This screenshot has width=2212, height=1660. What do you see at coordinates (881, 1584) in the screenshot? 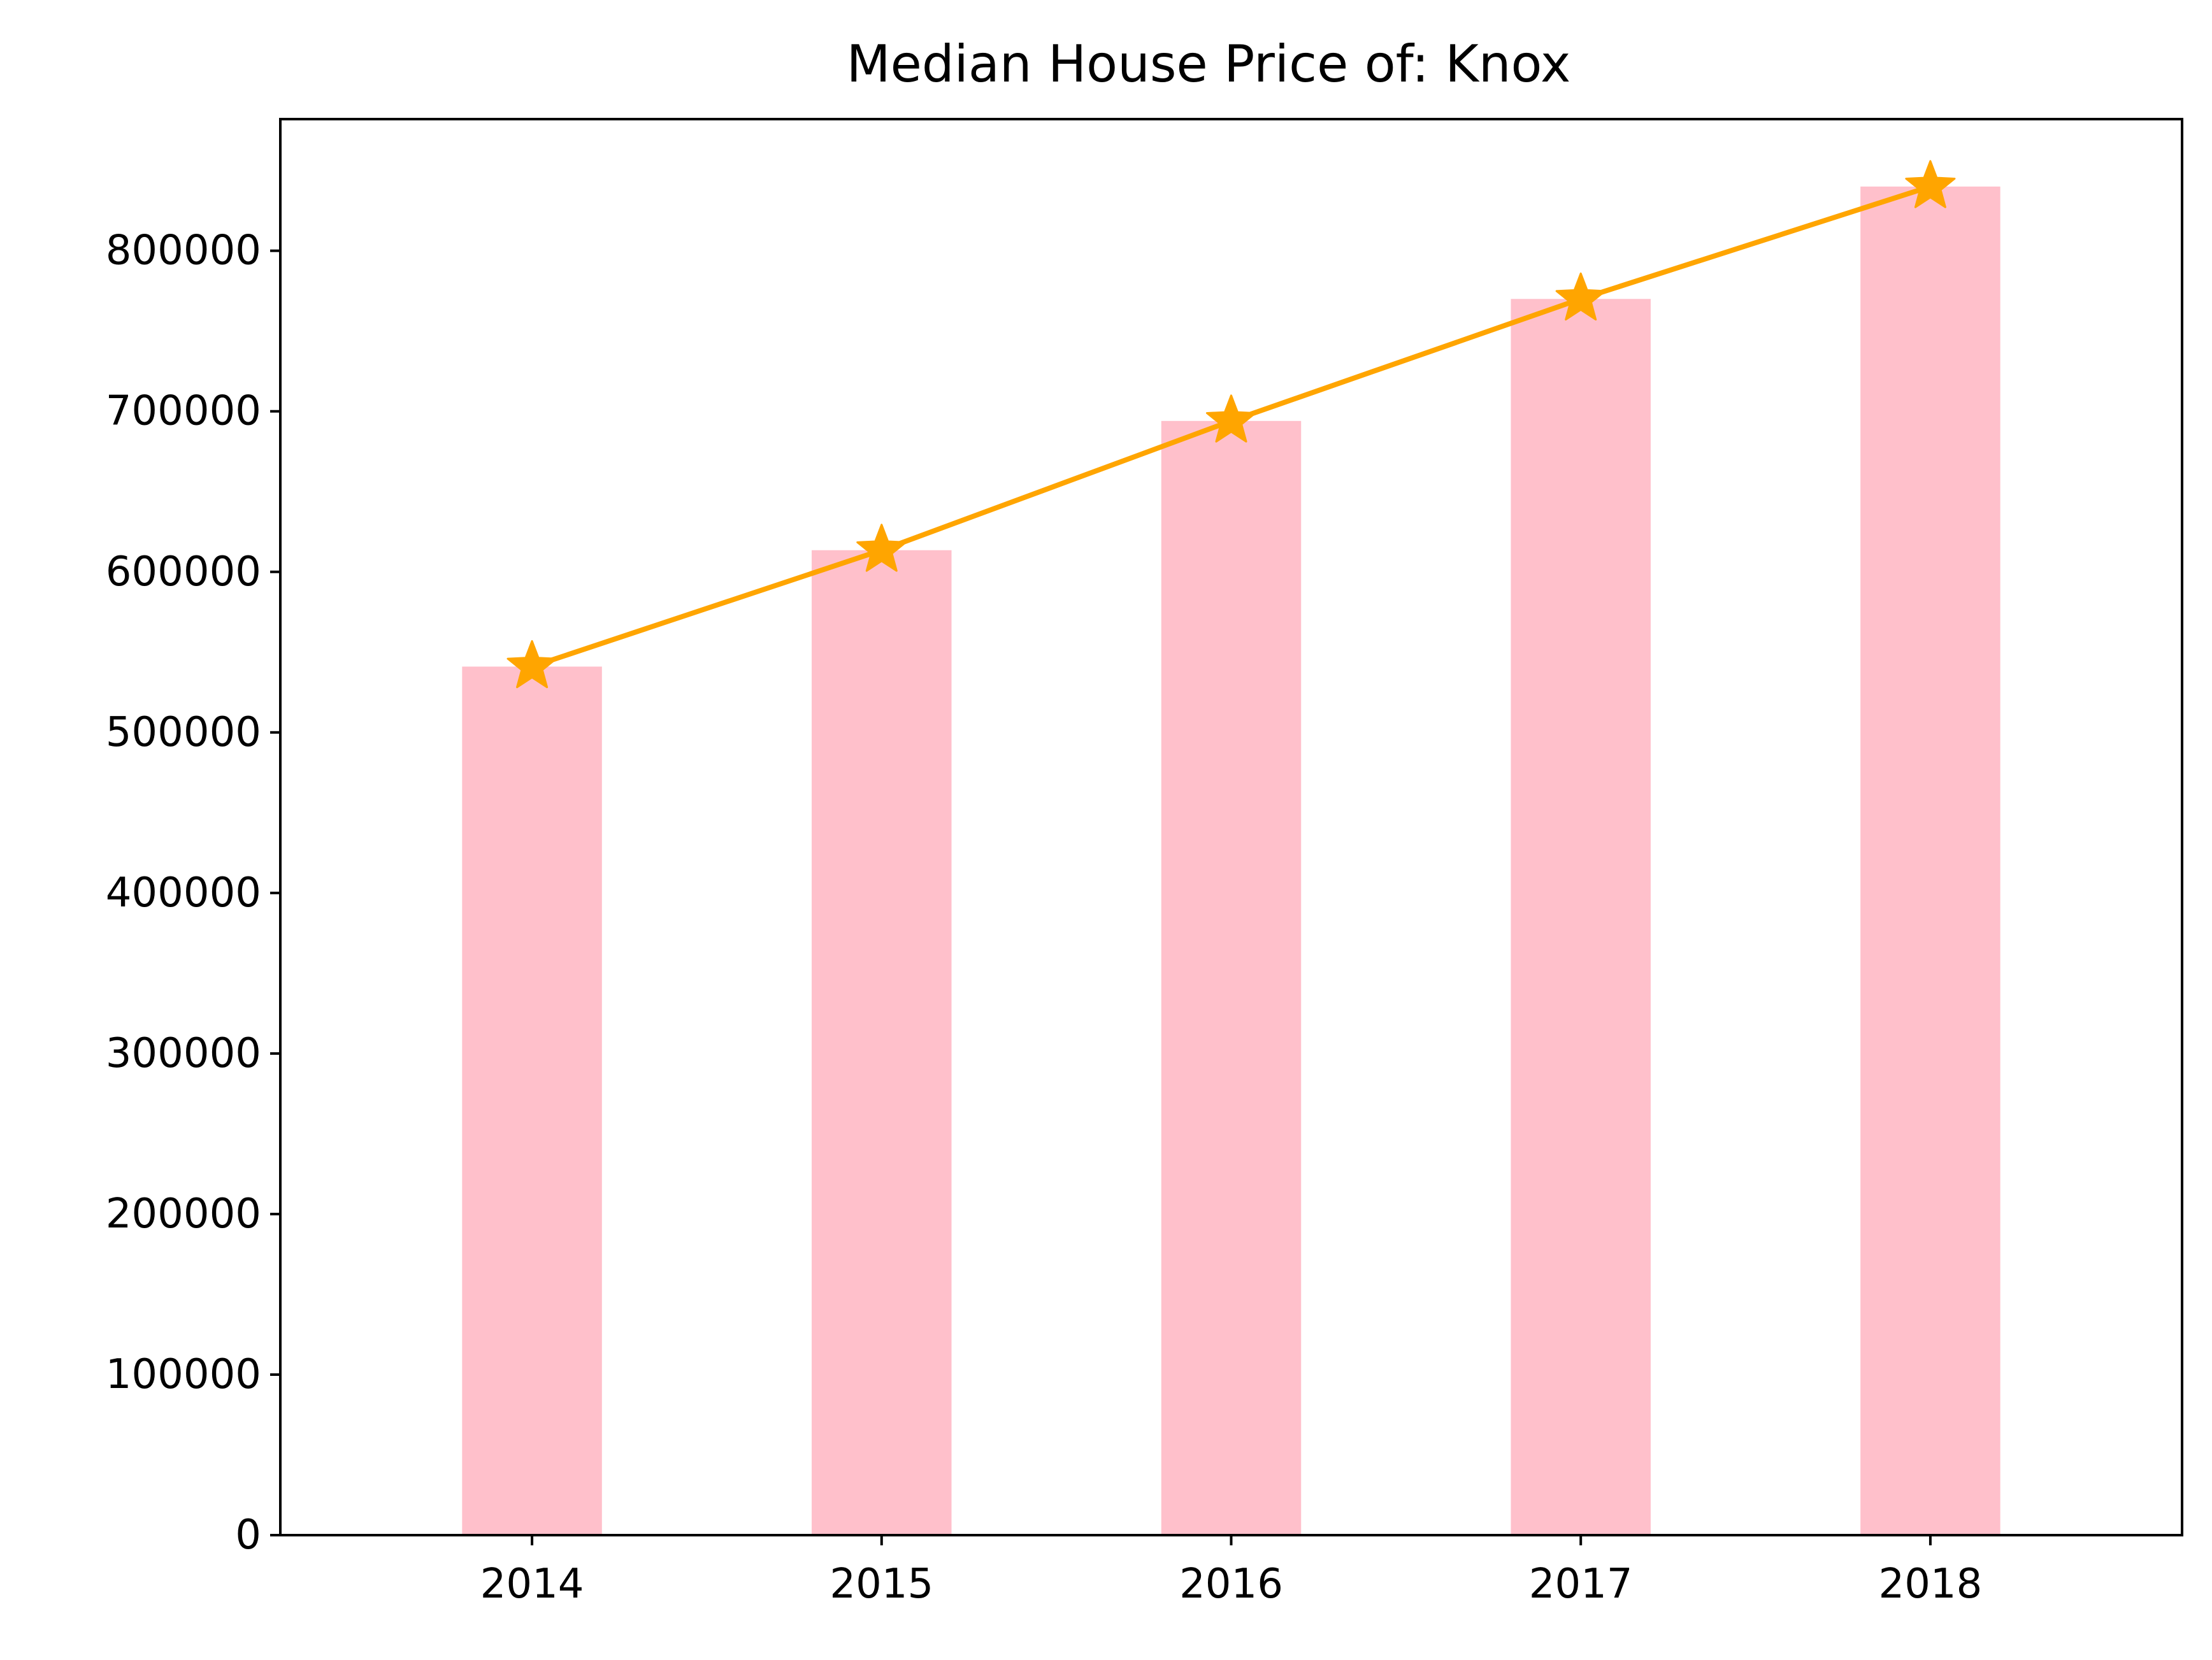
I see `x-tick-label-2015: 2015` at bounding box center [881, 1584].